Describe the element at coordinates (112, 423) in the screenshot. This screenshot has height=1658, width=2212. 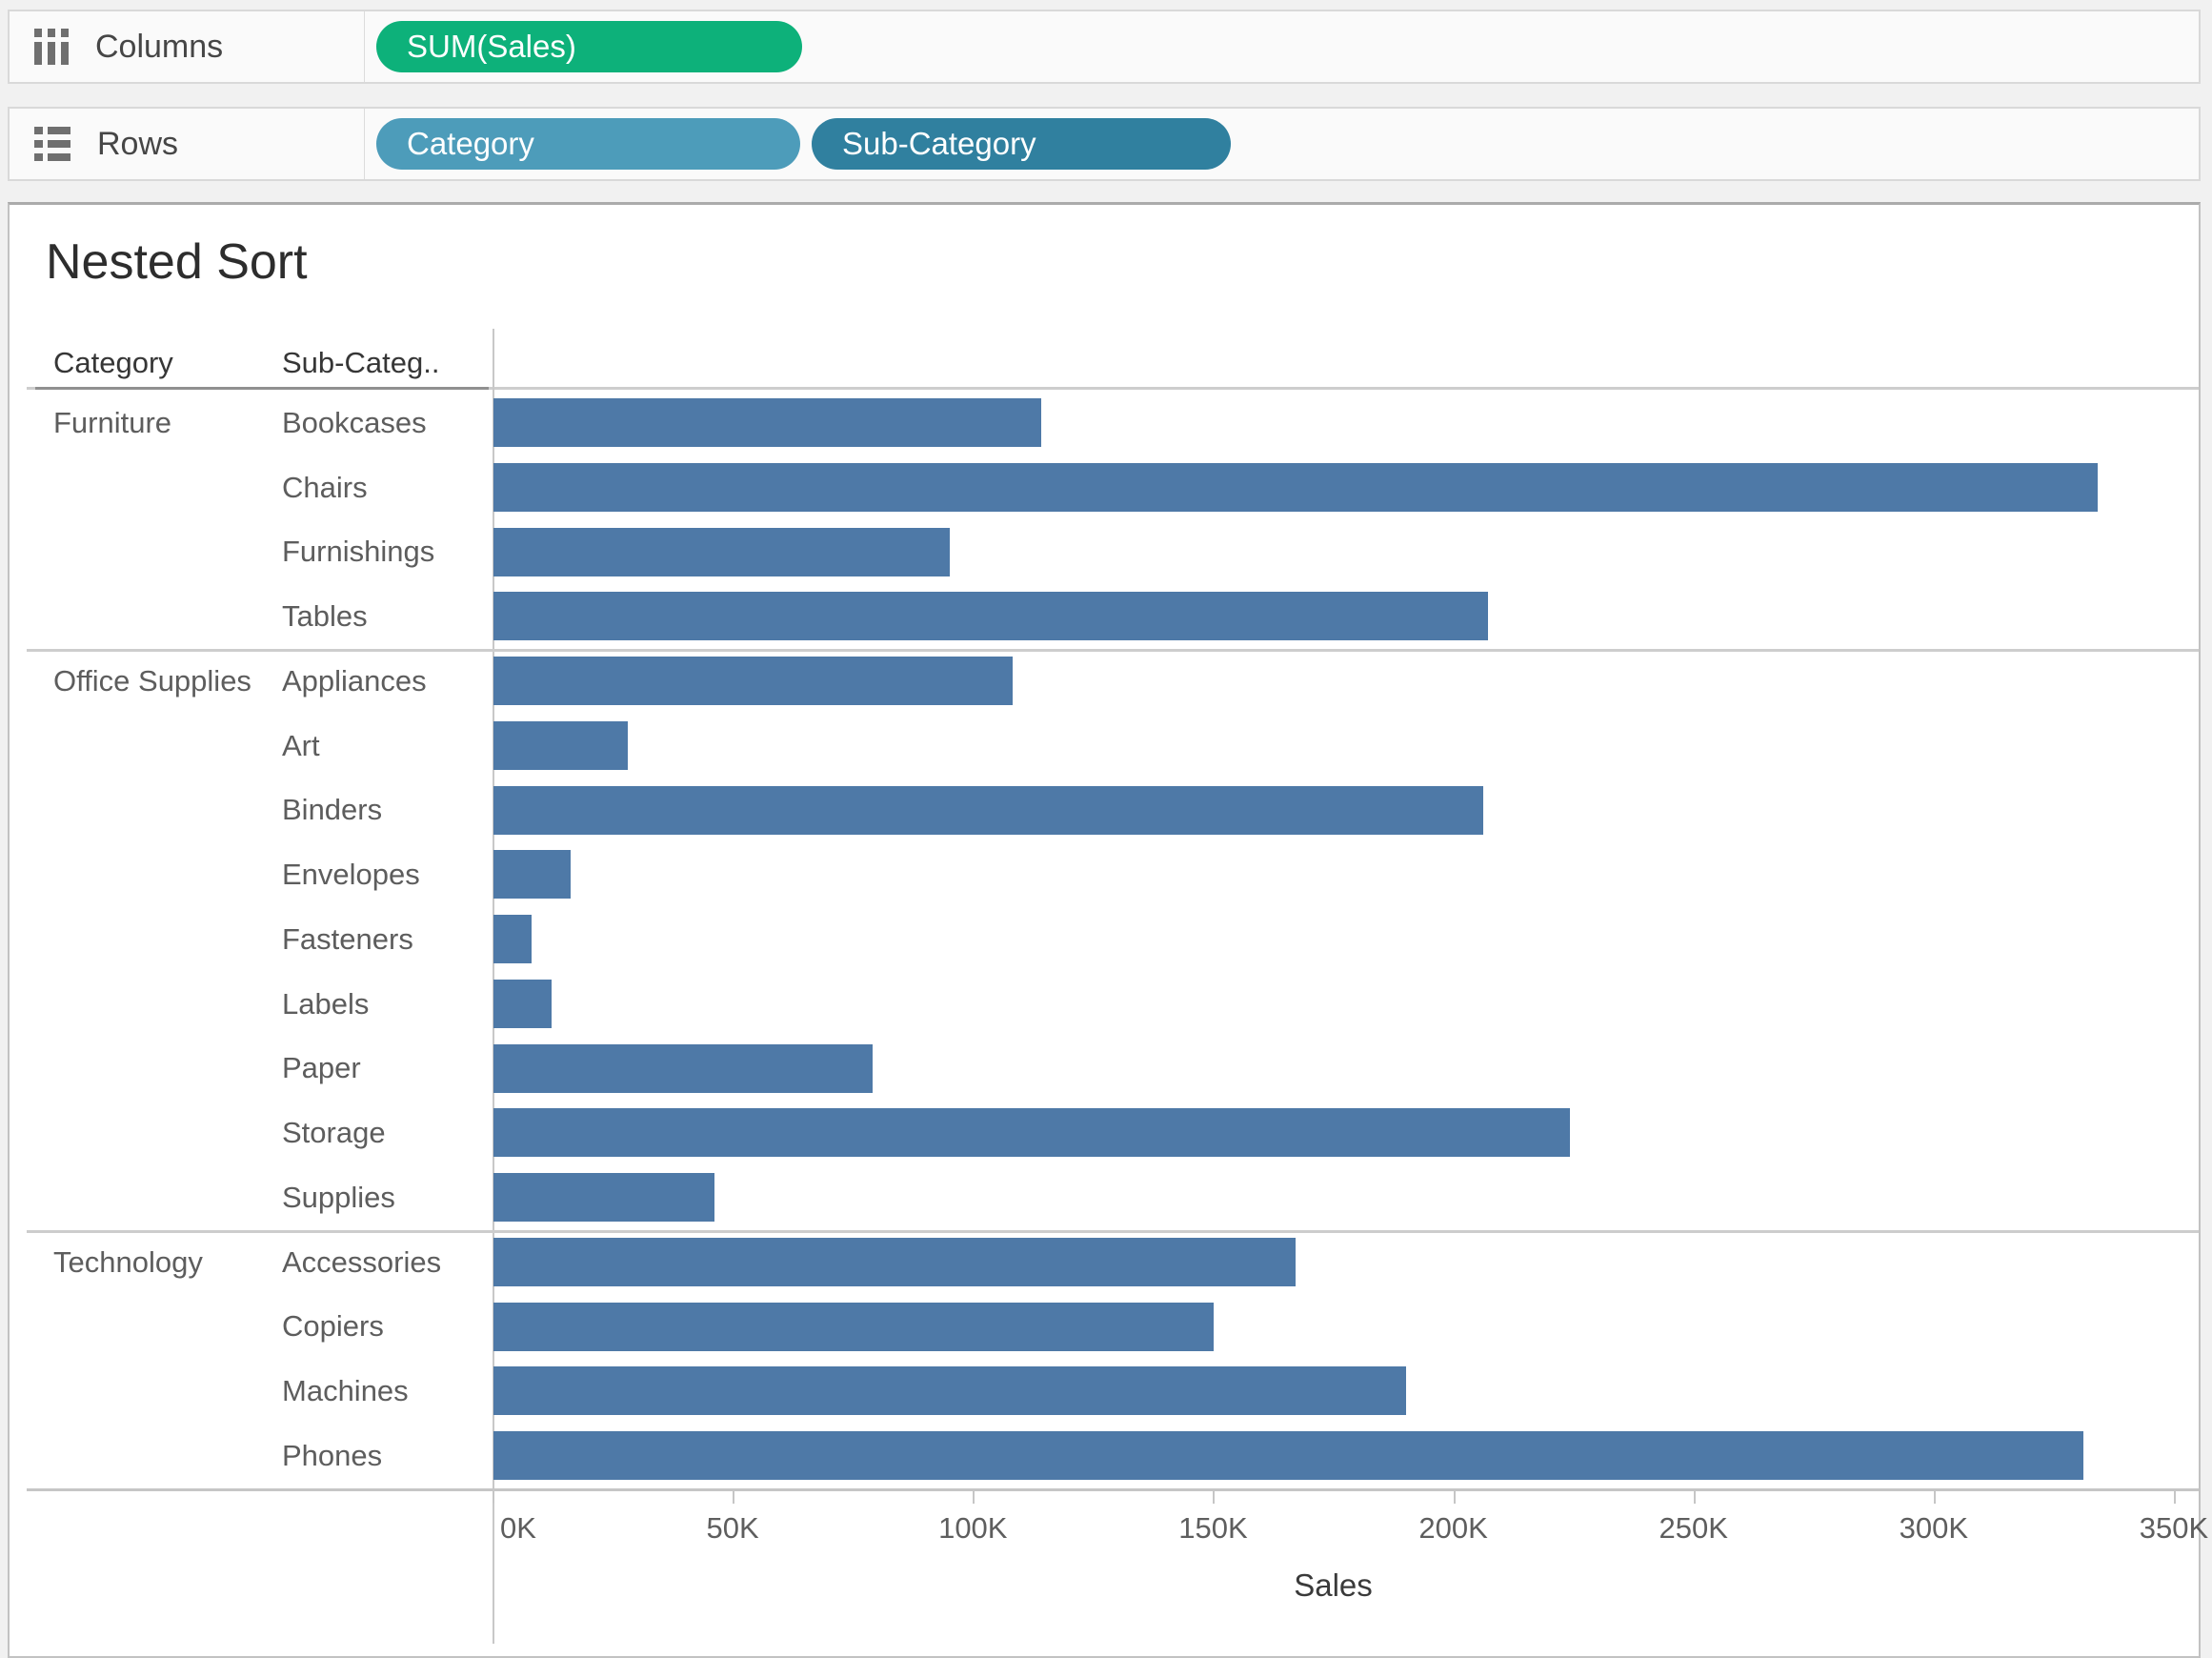
I see `category-row-label: Furniture` at that location.